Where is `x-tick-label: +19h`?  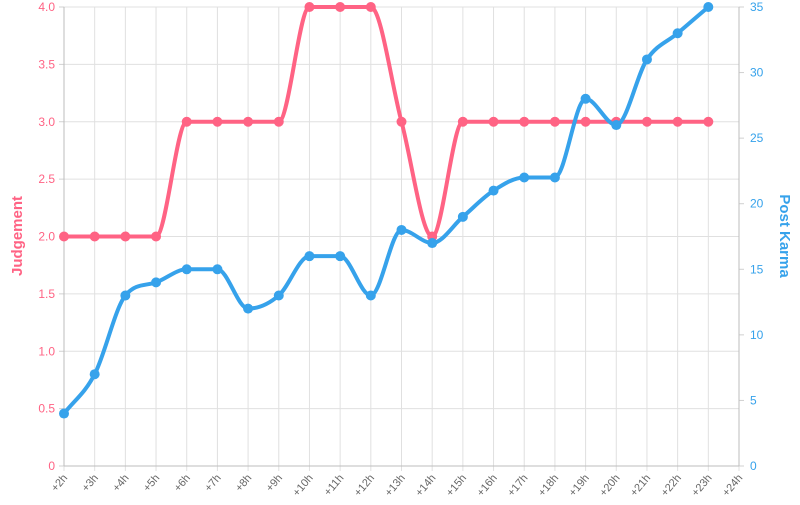 x-tick-label: +19h is located at coordinates (579, 485).